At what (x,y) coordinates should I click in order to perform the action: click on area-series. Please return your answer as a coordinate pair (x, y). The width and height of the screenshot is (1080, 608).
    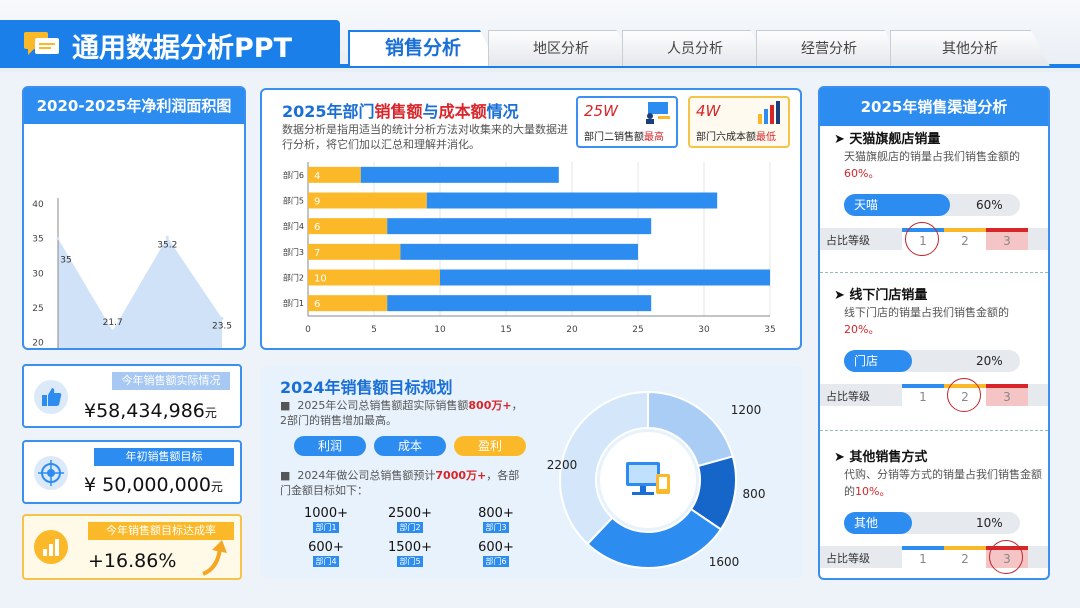
    Looking at the image, I should click on (140, 292).